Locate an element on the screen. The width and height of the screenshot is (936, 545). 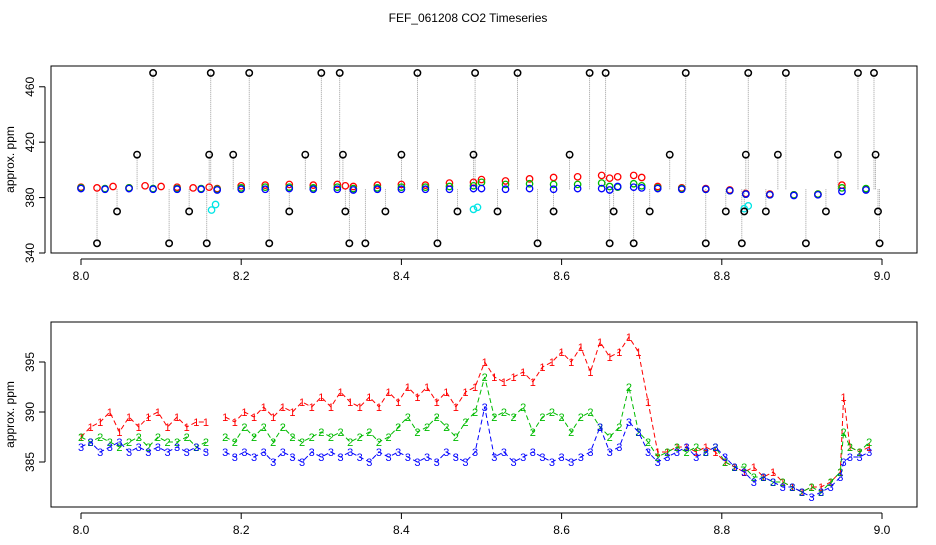
y-tick-label: 460 is located at coordinates (30, 86).